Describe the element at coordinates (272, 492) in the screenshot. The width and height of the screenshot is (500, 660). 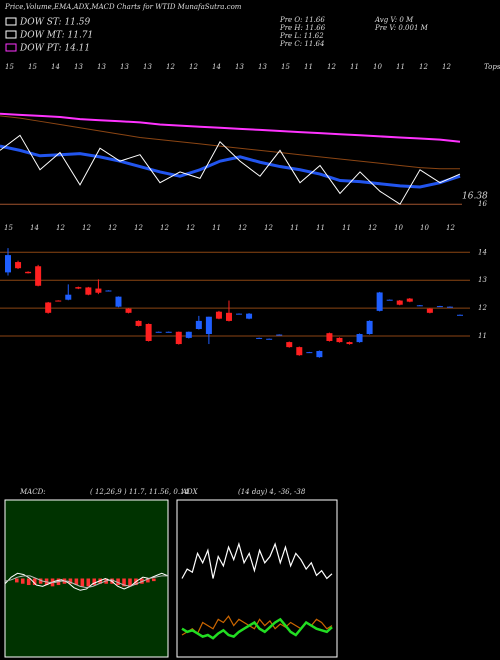
I see `panel-params: (14 day) 4, -36, -38` at that location.